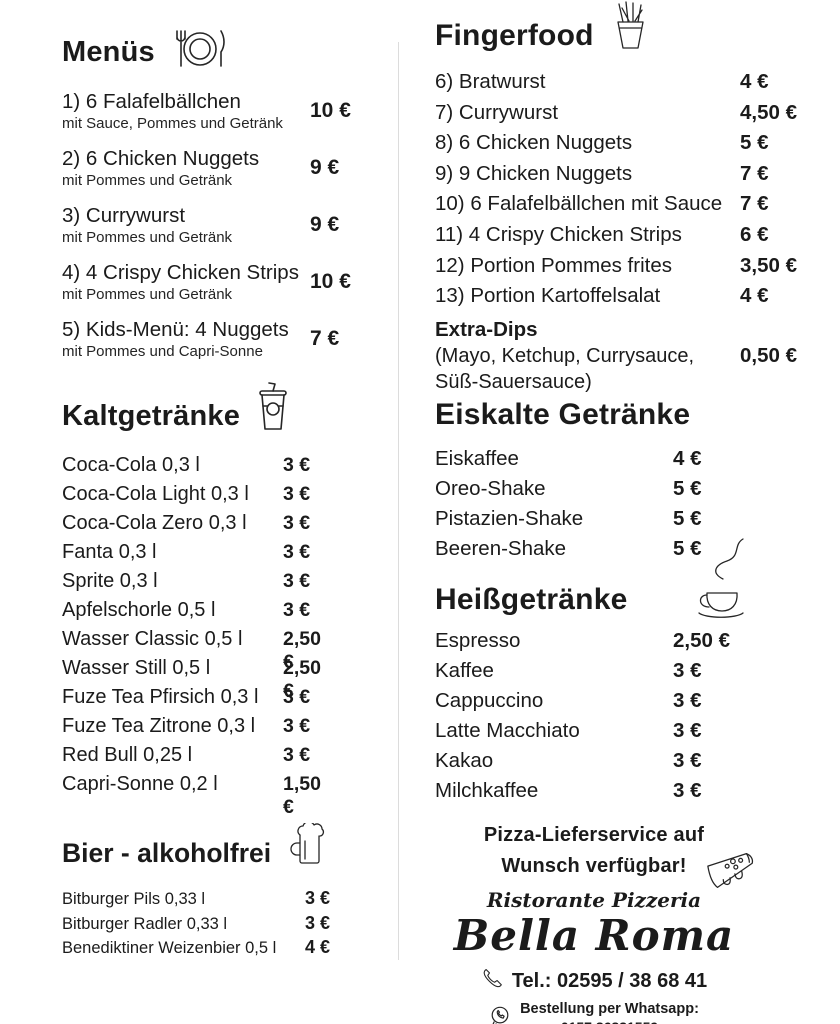 This screenshot has width=840, height=1024. What do you see at coordinates (534, 173) in the screenshot?
I see `item-name: 9) 9 Chicken Nuggets` at bounding box center [534, 173].